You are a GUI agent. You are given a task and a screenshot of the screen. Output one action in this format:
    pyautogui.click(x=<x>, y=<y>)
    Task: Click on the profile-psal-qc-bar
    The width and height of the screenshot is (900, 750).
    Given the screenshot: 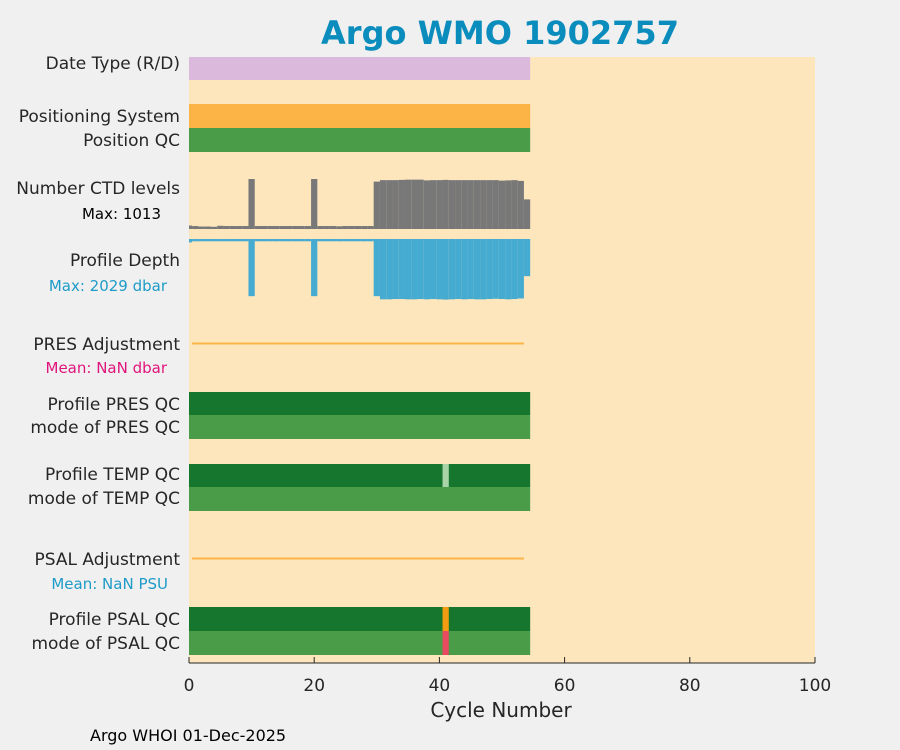 What is the action you would take?
    pyautogui.click(x=360, y=619)
    